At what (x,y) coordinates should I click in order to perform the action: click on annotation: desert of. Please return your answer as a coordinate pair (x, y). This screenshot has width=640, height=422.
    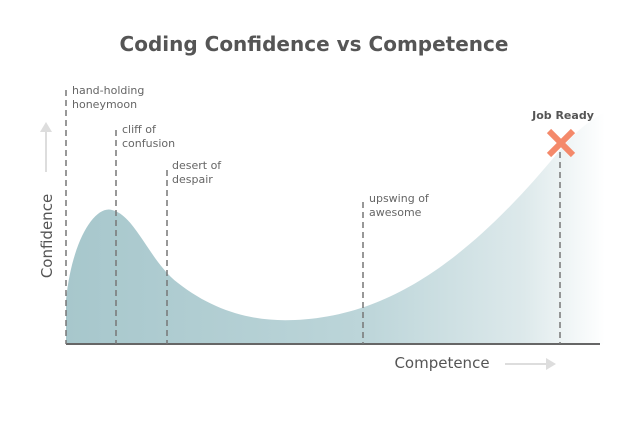
    Looking at the image, I should click on (197, 165).